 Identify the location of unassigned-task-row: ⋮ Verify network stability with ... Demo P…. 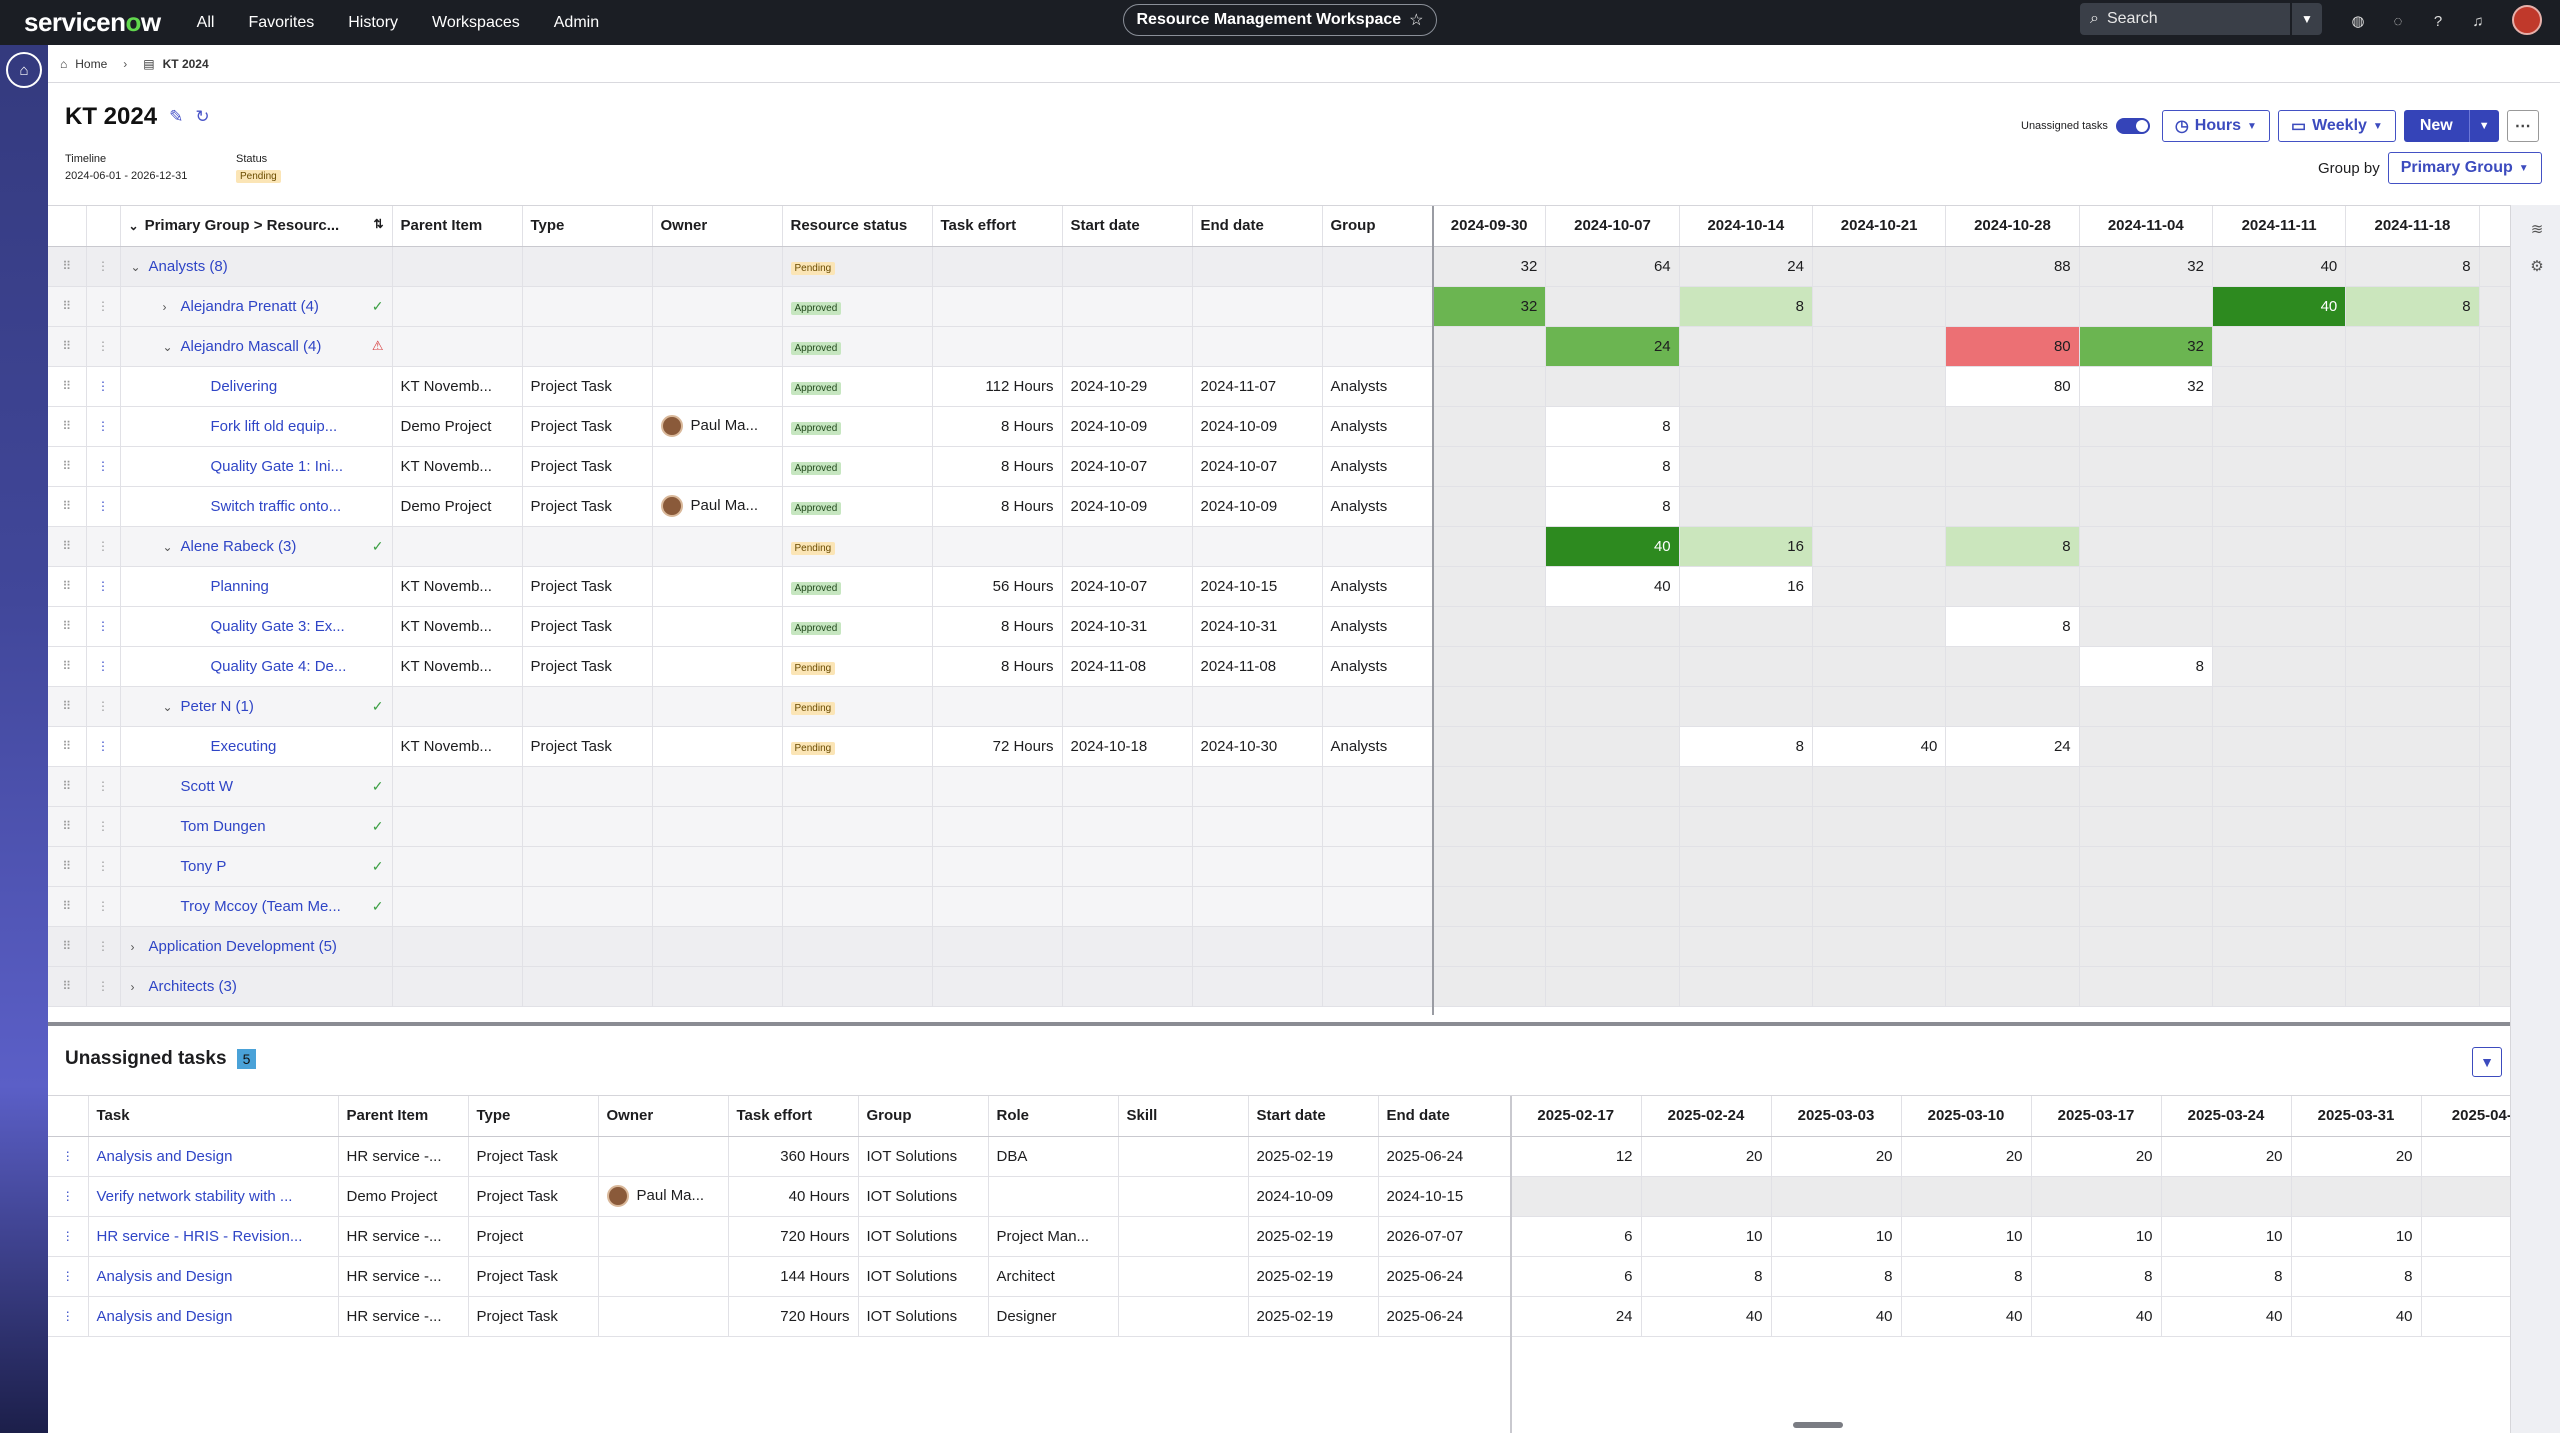
(780, 1196).